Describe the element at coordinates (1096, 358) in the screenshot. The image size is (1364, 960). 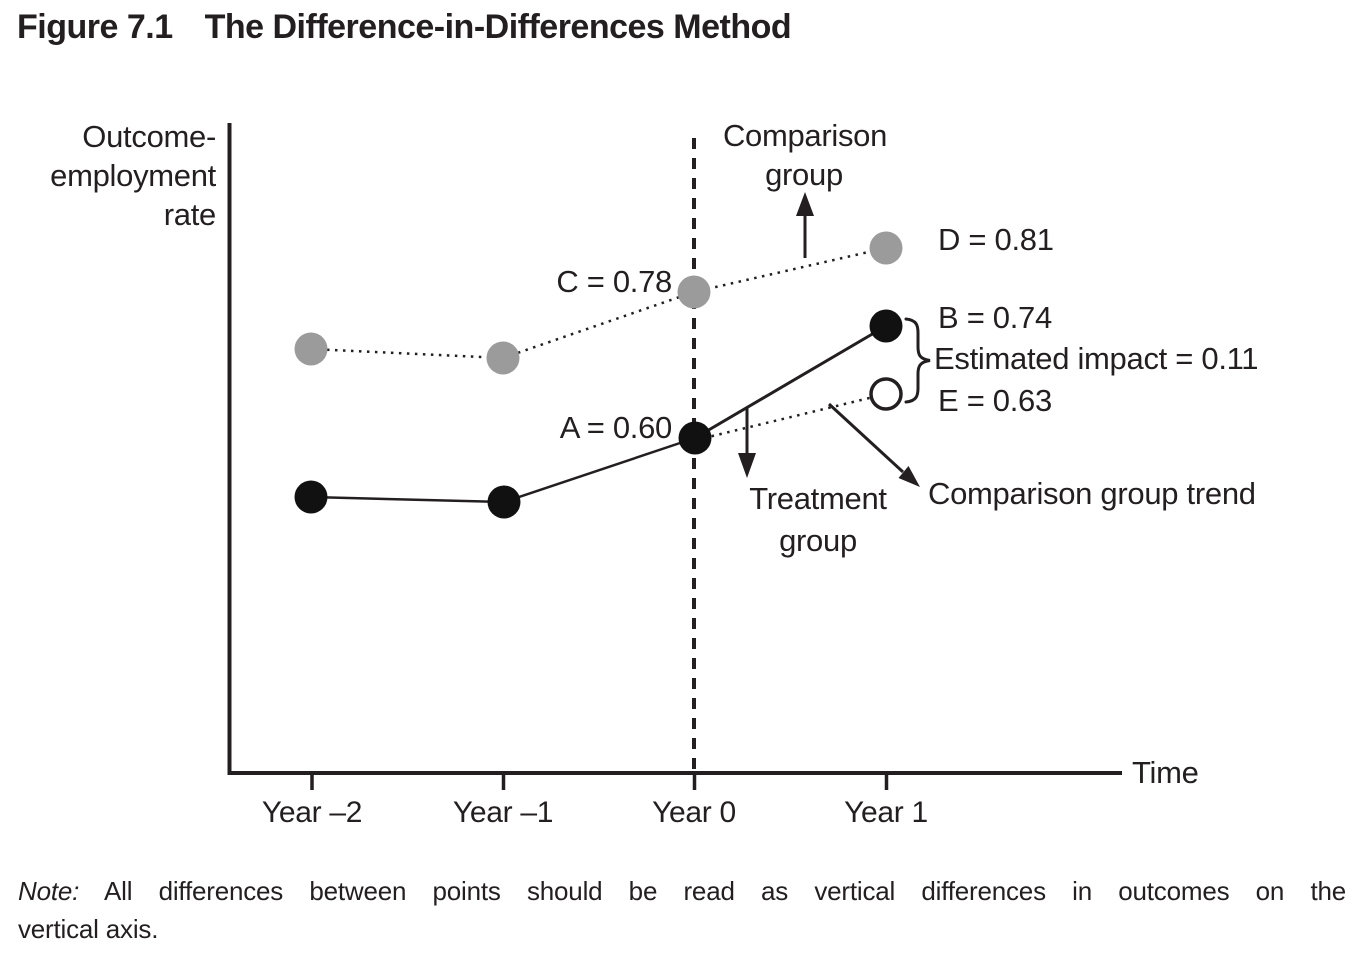
I see `impact-label: Estimated impact = 0.11` at that location.